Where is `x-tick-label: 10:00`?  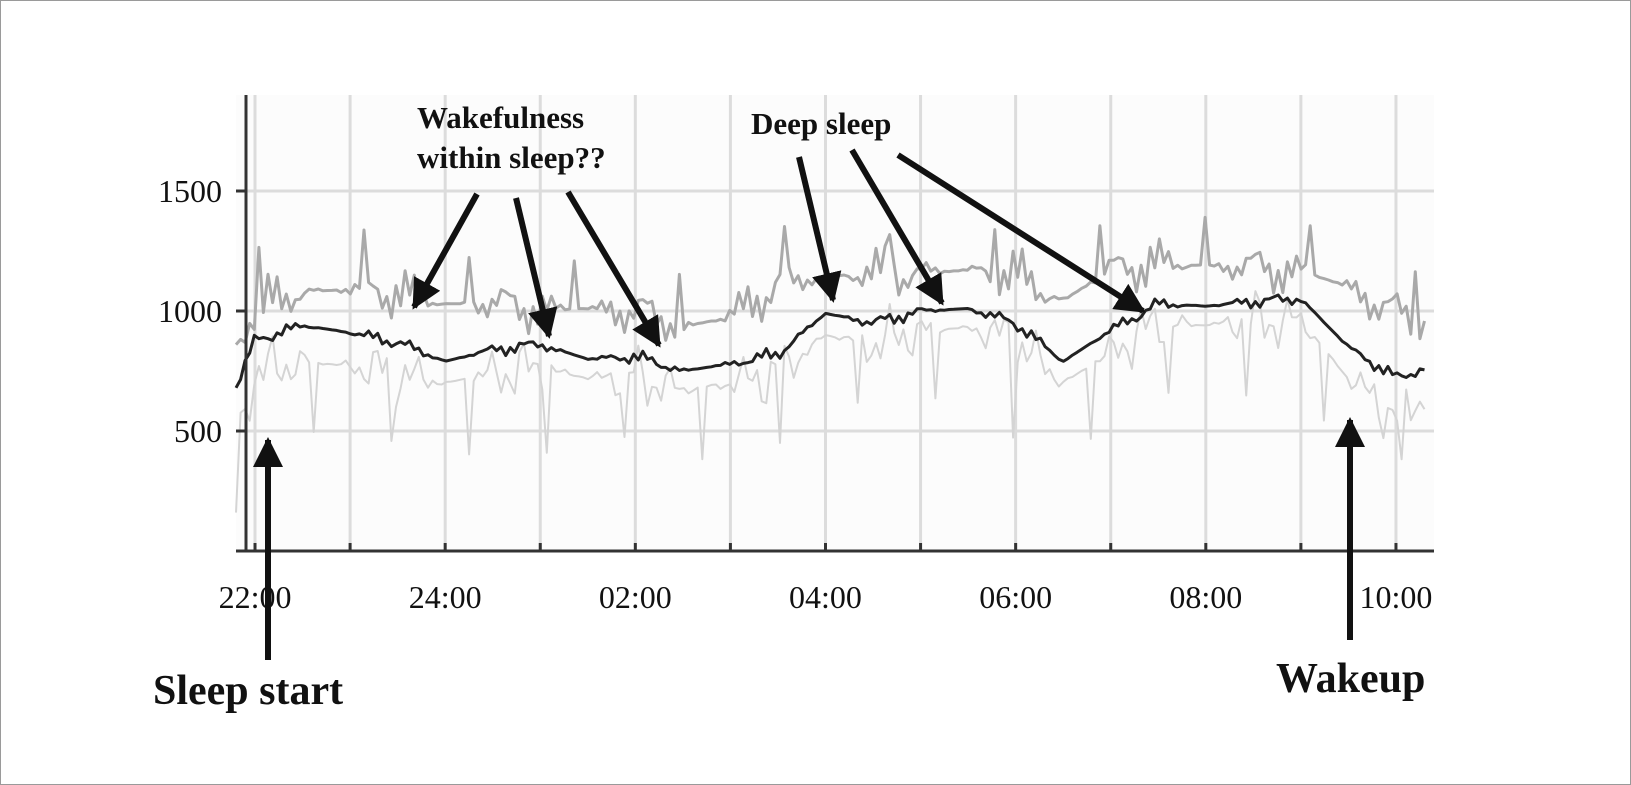
x-tick-label: 10:00 is located at coordinates (1396, 597).